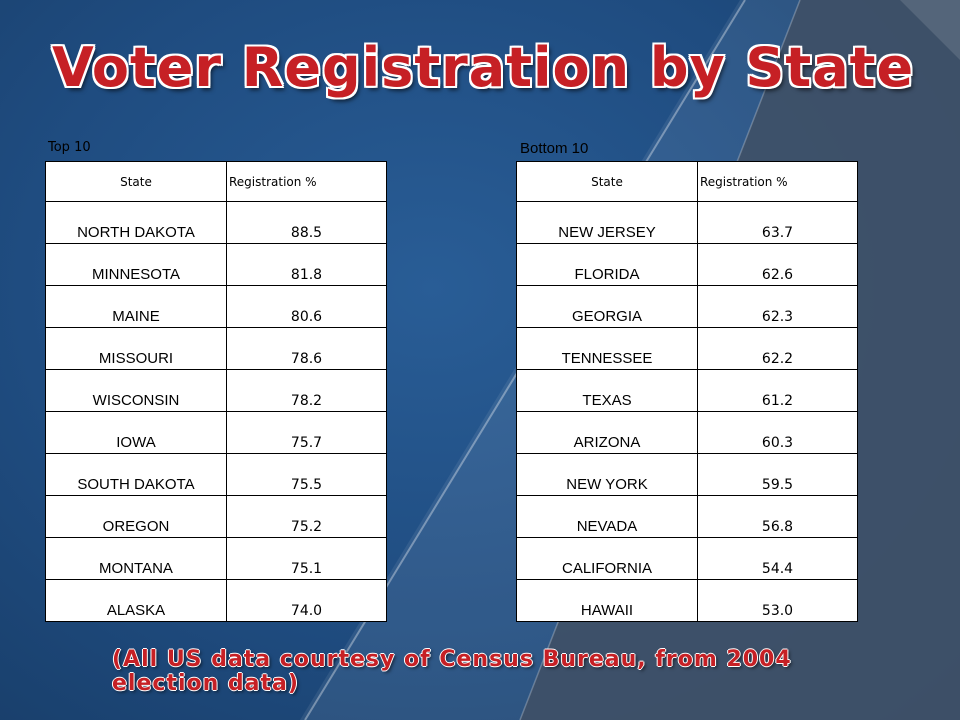 Image resolution: width=960 pixels, height=720 pixels. Describe the element at coordinates (306, 600) in the screenshot. I see `registration-cell: 74.0` at that location.